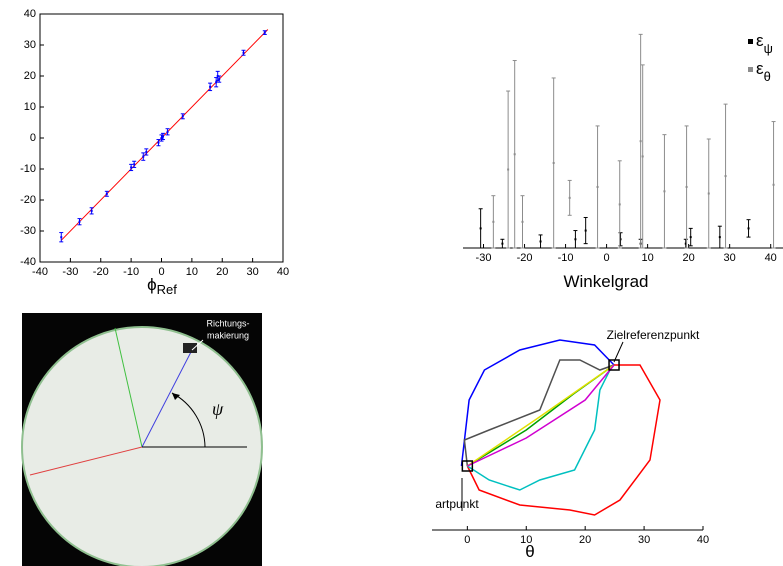  What do you see at coordinates (28, 262) in the screenshot?
I see `y-tick-label: -40` at bounding box center [28, 262].